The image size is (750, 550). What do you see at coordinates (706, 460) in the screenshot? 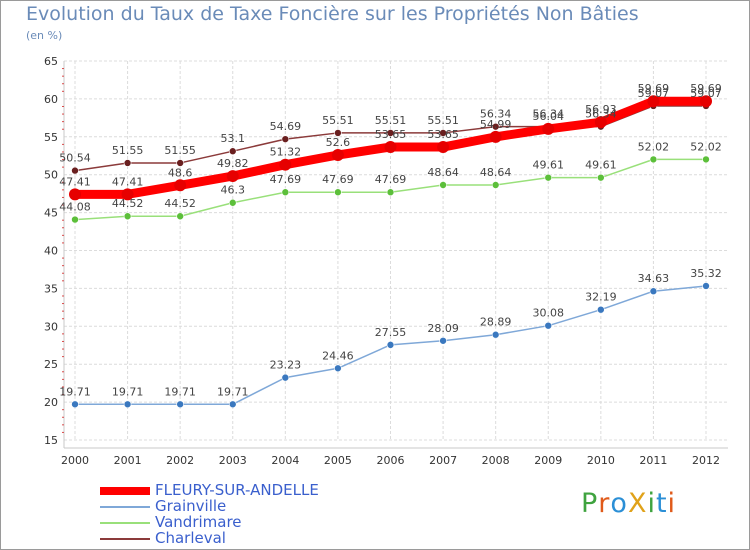
I see `x-tick-label: 2012` at bounding box center [706, 460].